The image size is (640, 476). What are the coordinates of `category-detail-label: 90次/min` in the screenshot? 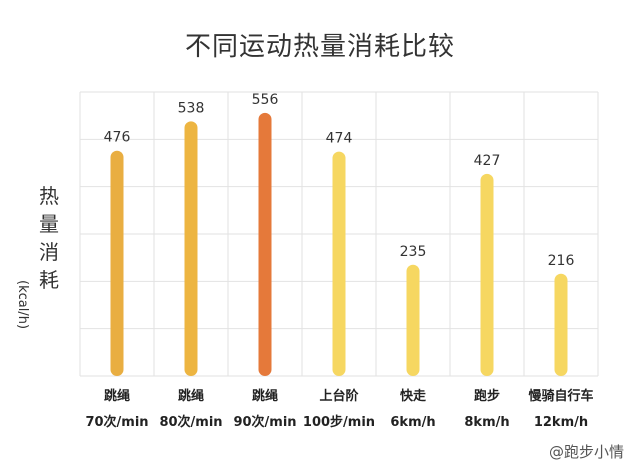 It's located at (264, 422).